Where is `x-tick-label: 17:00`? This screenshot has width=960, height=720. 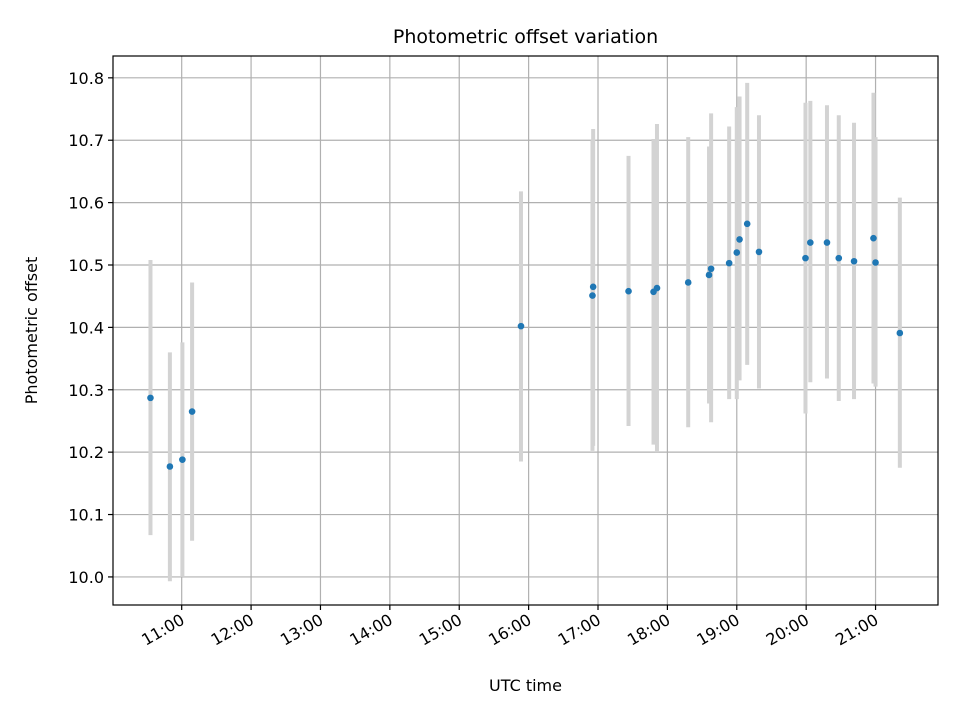 x-tick-label: 17:00 is located at coordinates (579, 630).